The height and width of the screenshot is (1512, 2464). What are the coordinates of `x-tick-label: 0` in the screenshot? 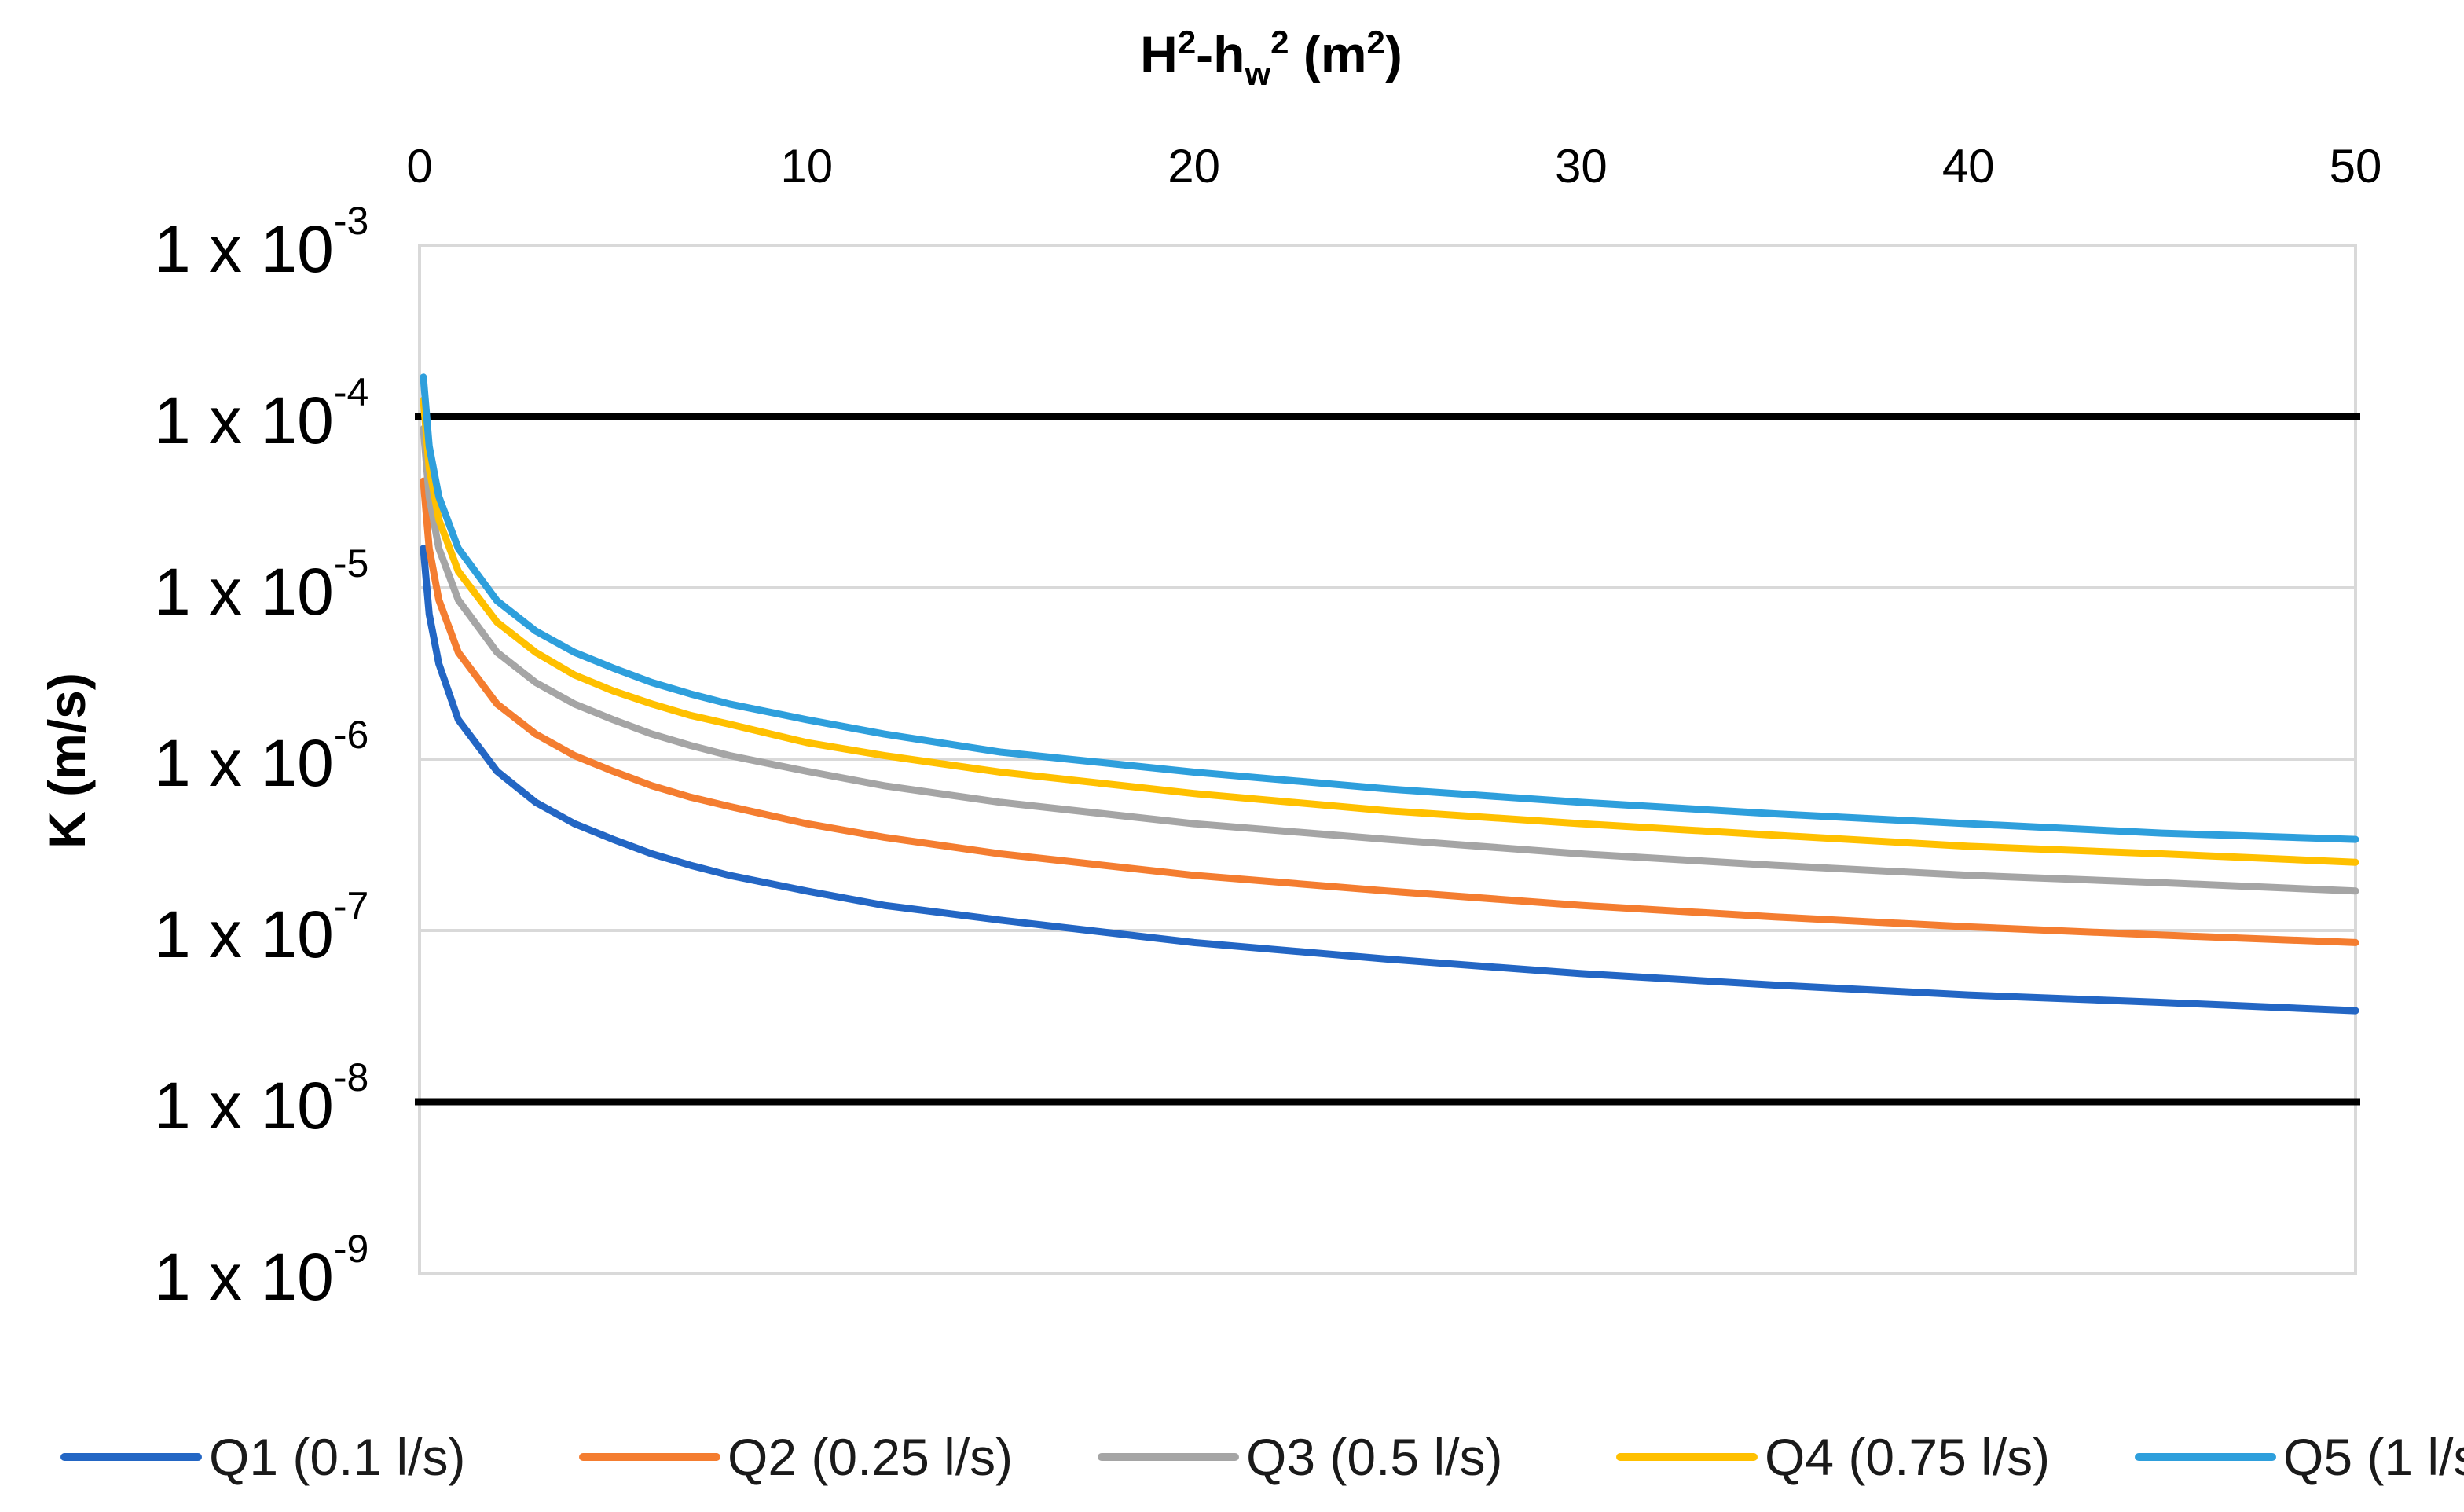 It's located at (419, 166).